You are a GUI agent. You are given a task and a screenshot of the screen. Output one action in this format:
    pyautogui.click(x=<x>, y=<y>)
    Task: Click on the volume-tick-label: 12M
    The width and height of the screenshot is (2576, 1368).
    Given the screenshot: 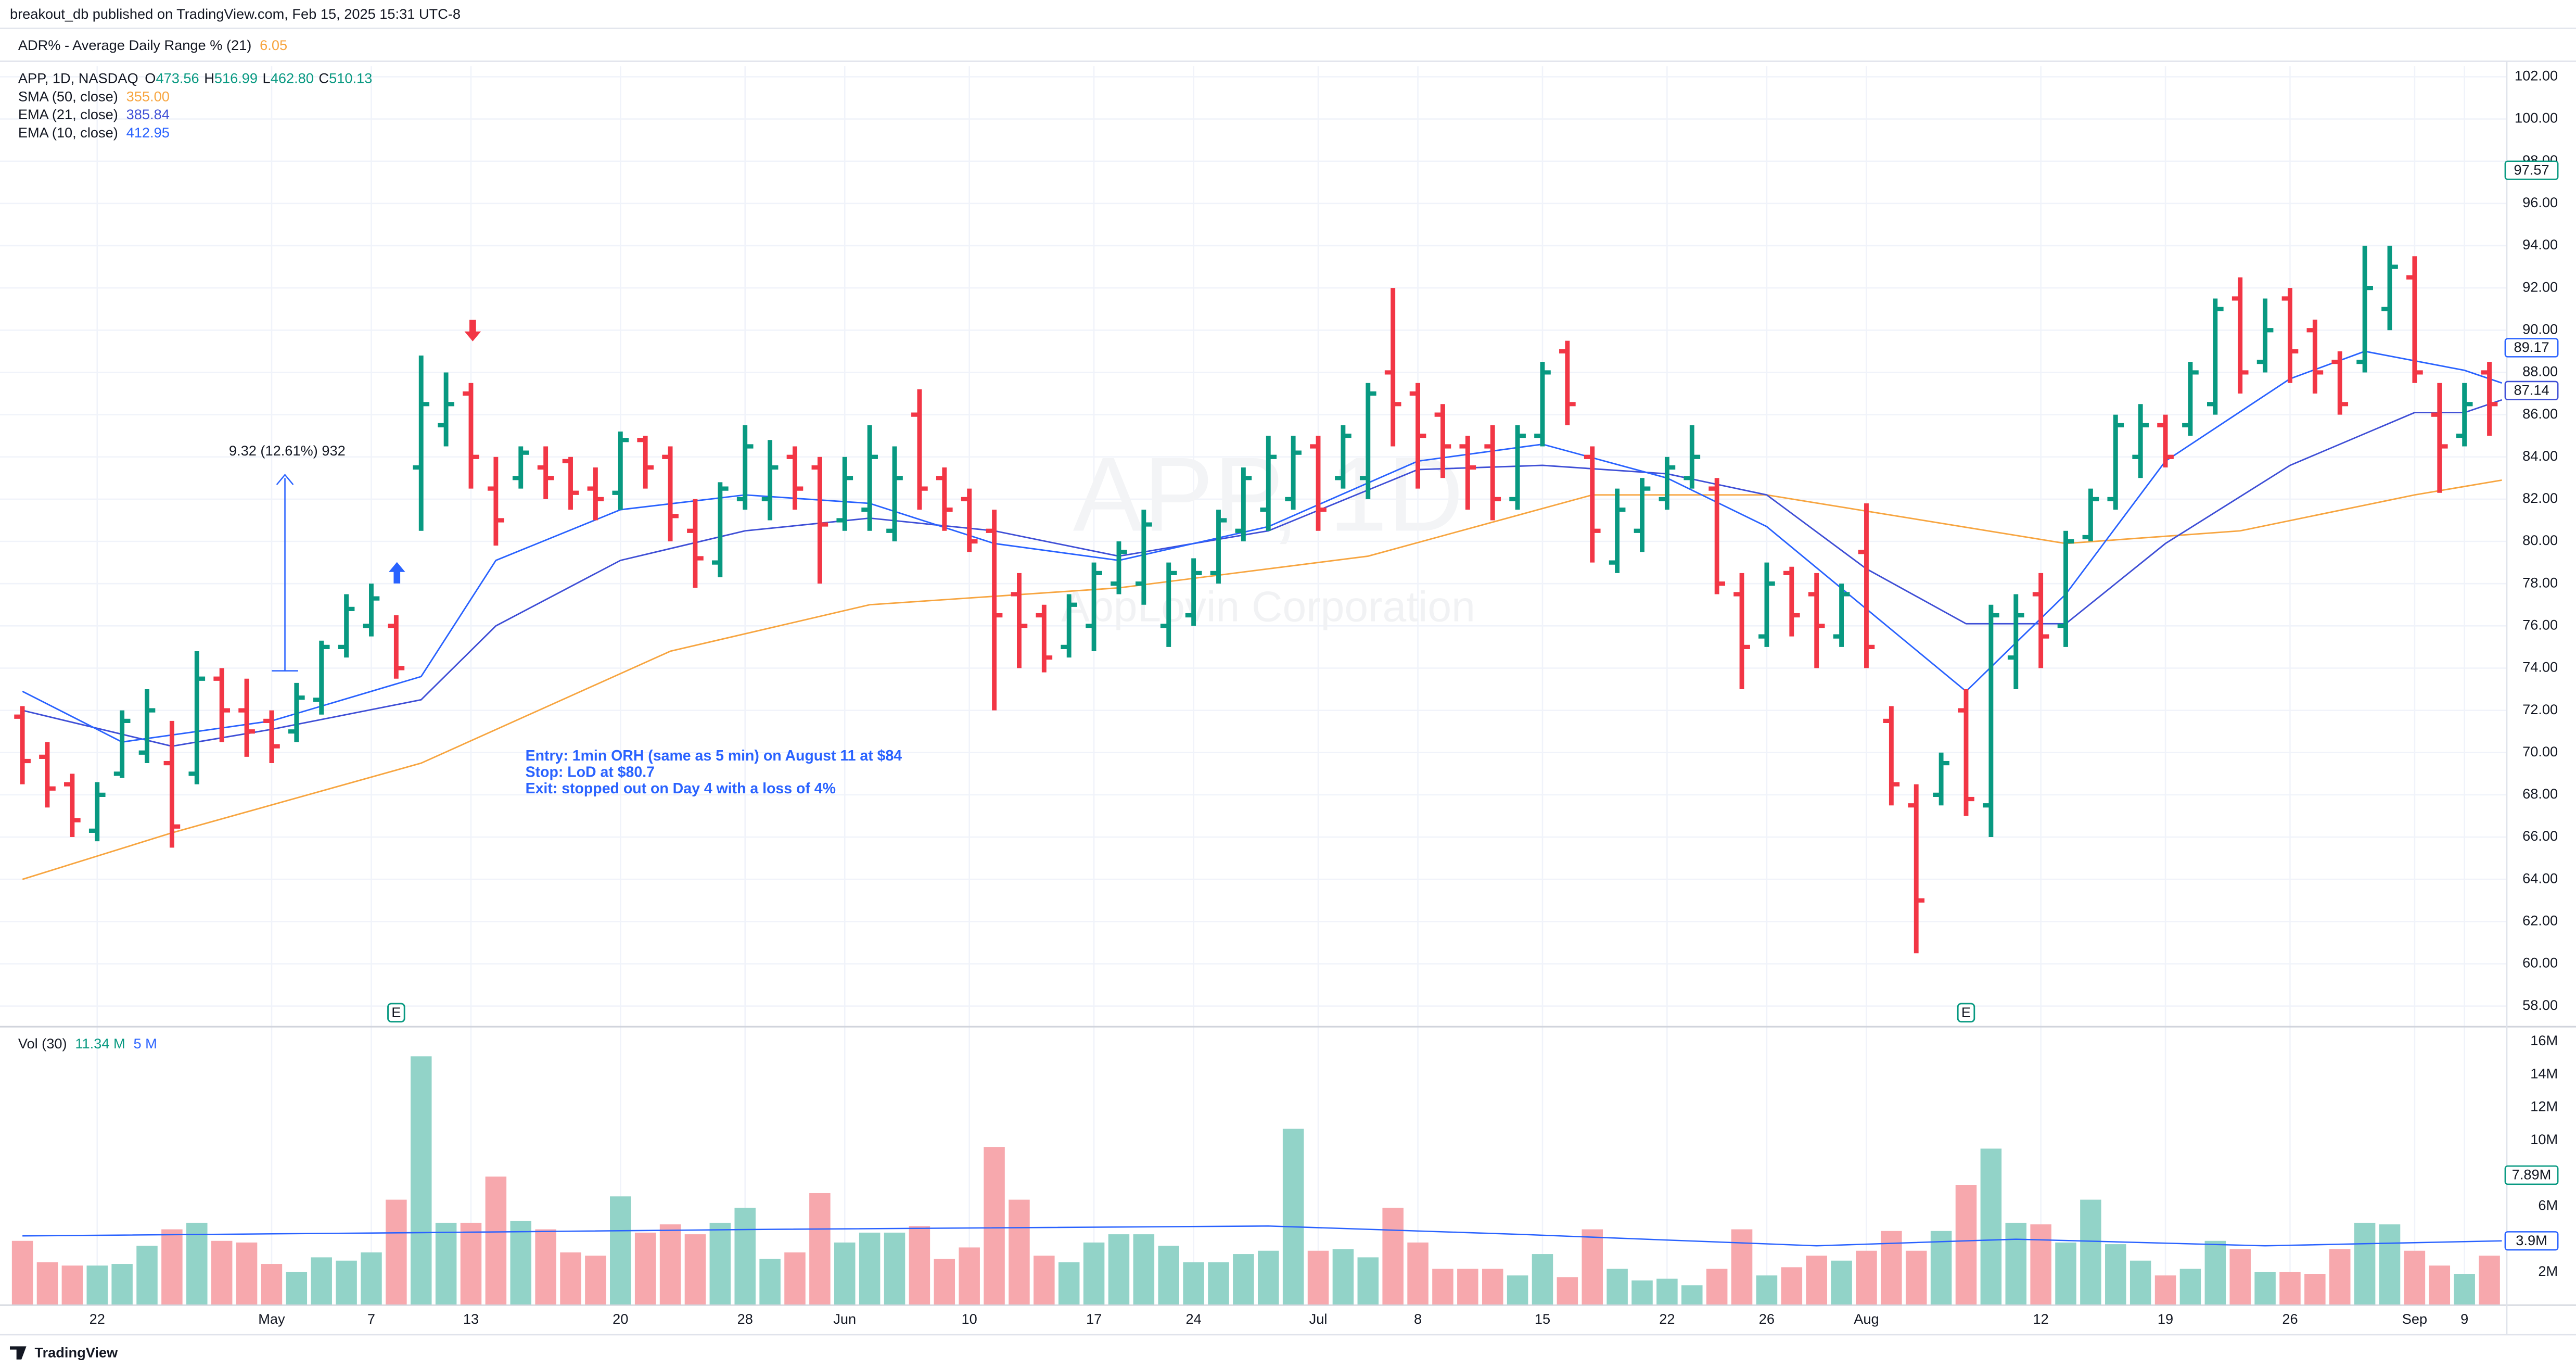 What is the action you would take?
    pyautogui.click(x=2544, y=1106)
    